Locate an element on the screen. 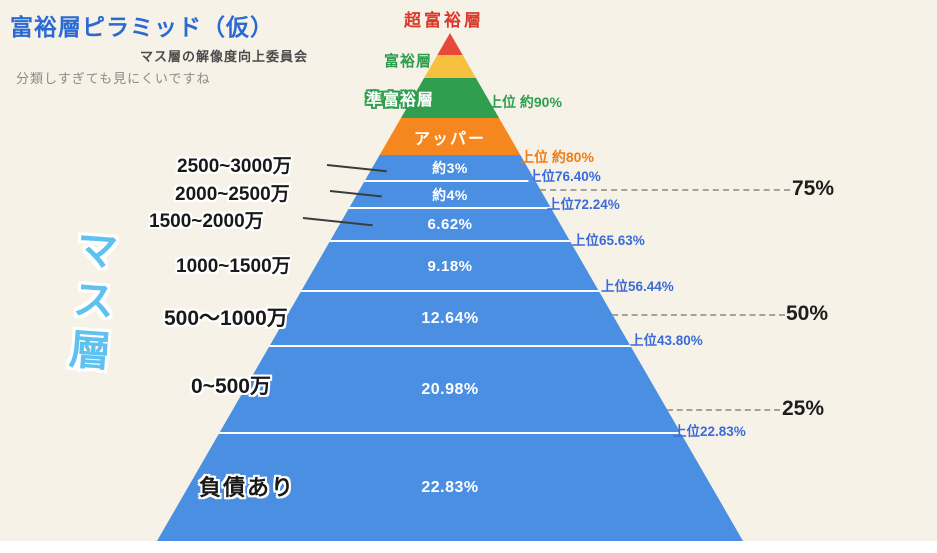 The width and height of the screenshot is (937, 553). mass-layer-side-label: マス層 is located at coordinates (90, 303).